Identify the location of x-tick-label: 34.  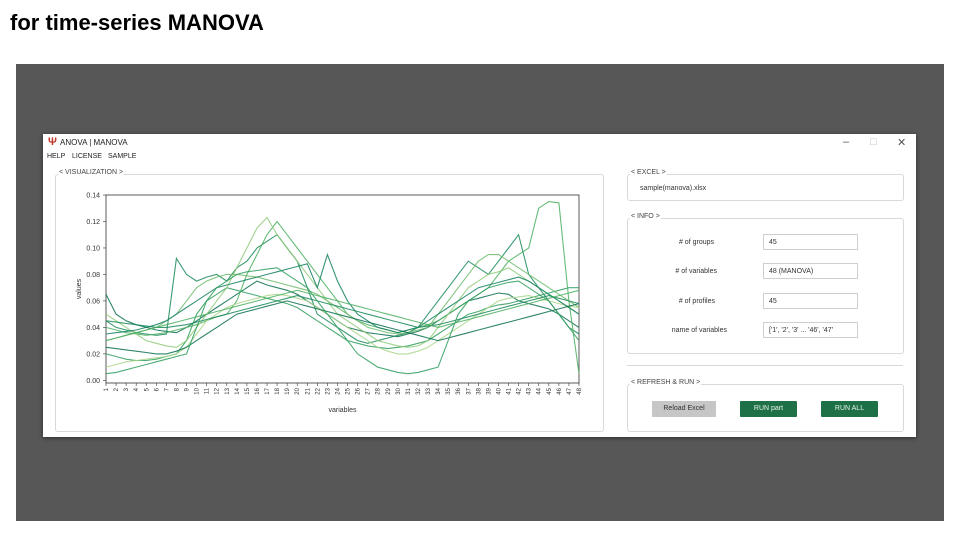
(439, 390).